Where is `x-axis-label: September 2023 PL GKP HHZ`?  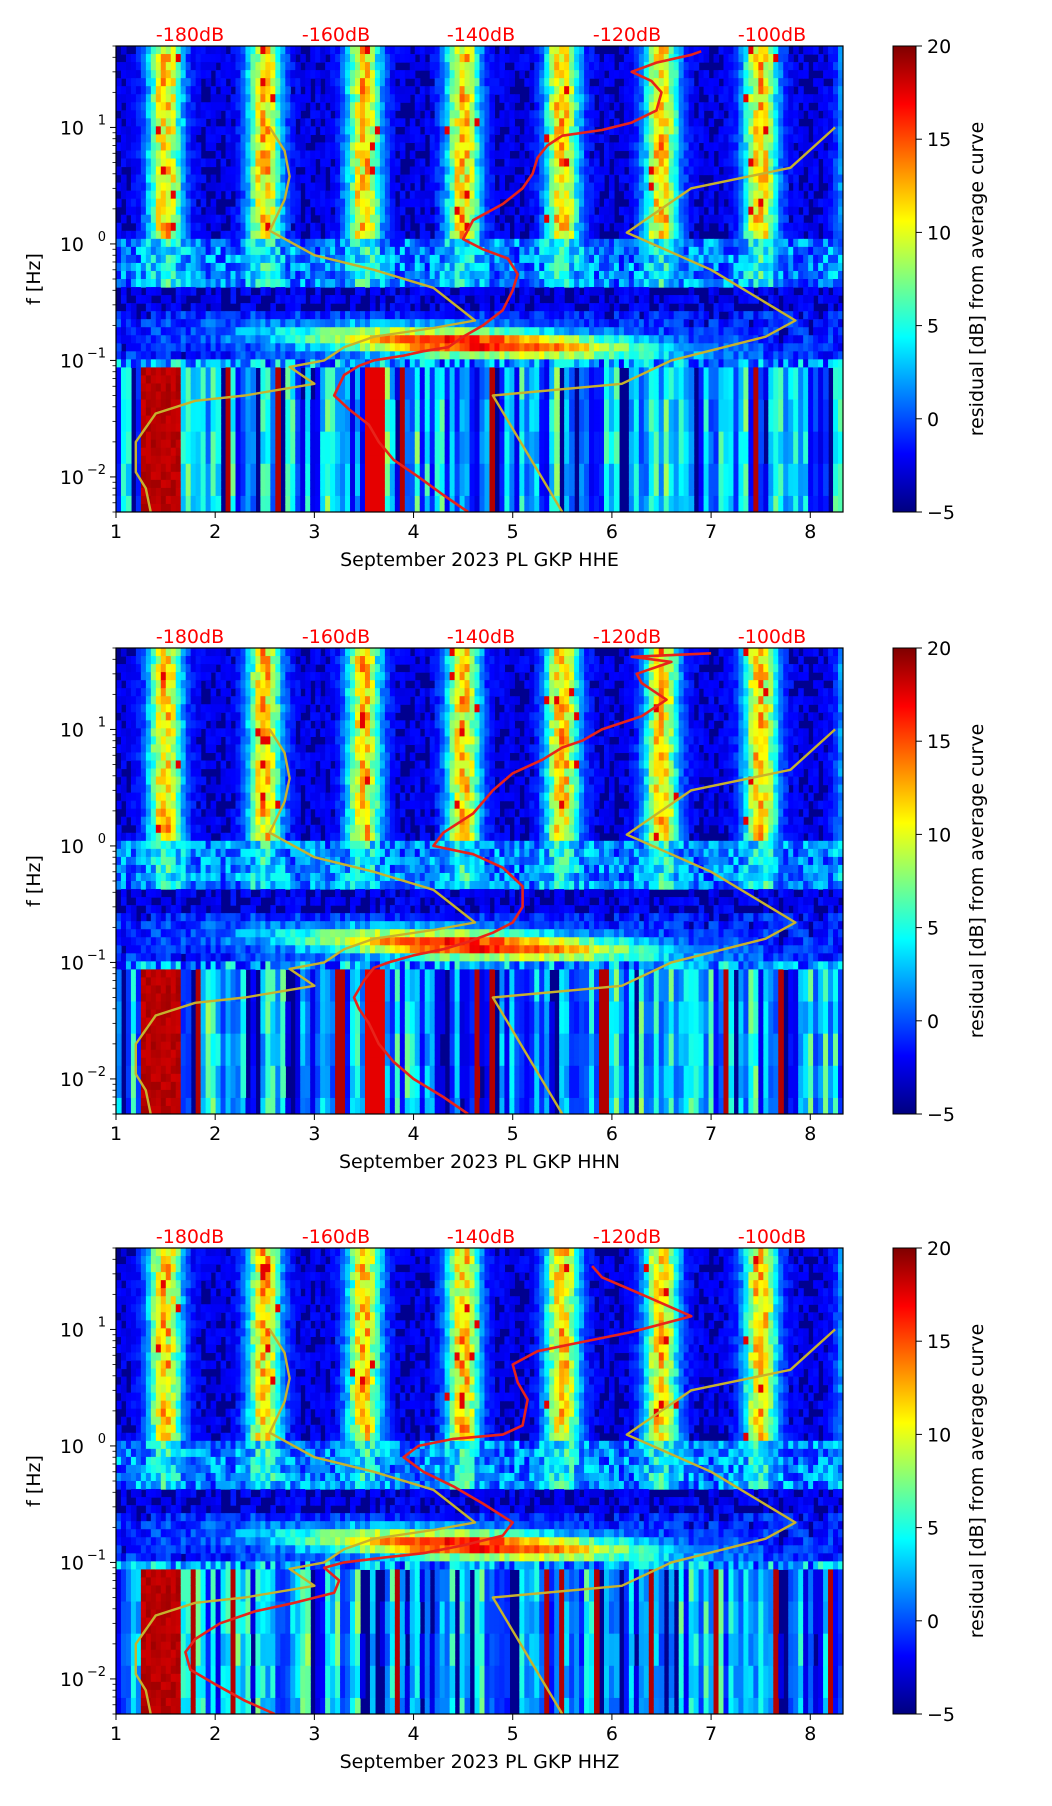
x-axis-label: September 2023 PL GKP HHZ is located at coordinates (480, 1762).